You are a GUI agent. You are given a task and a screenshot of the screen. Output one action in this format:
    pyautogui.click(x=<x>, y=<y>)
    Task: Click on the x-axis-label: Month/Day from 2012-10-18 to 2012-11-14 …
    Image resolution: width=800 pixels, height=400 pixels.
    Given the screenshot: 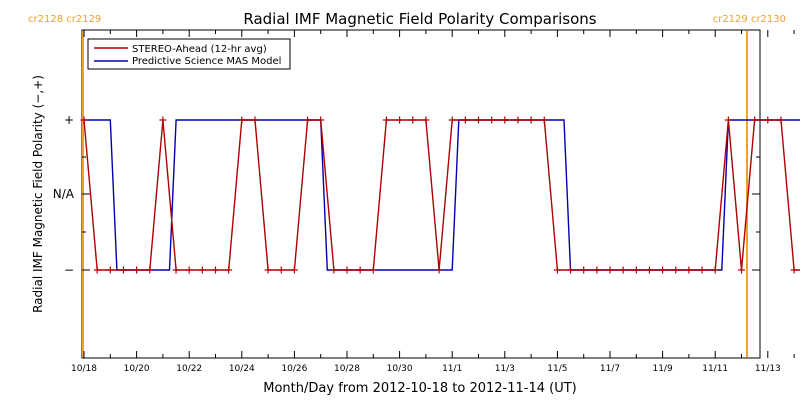 What is the action you would take?
    pyautogui.click(x=419, y=388)
    